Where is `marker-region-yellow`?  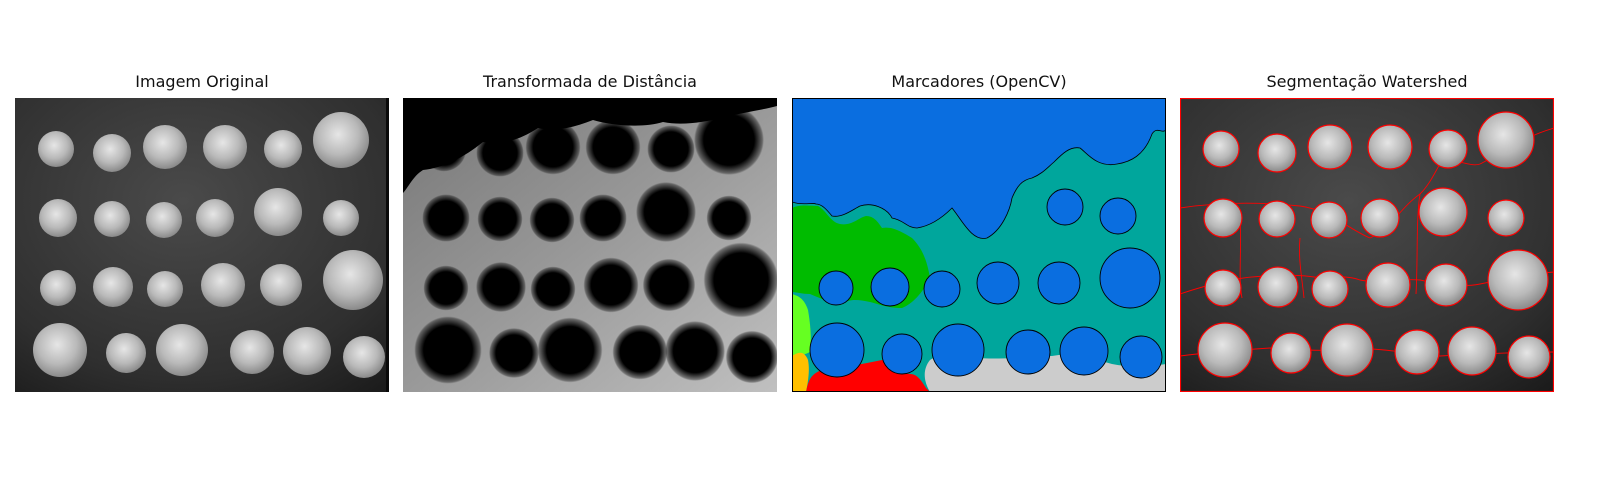
marker-region-yellow is located at coordinates (800, 372).